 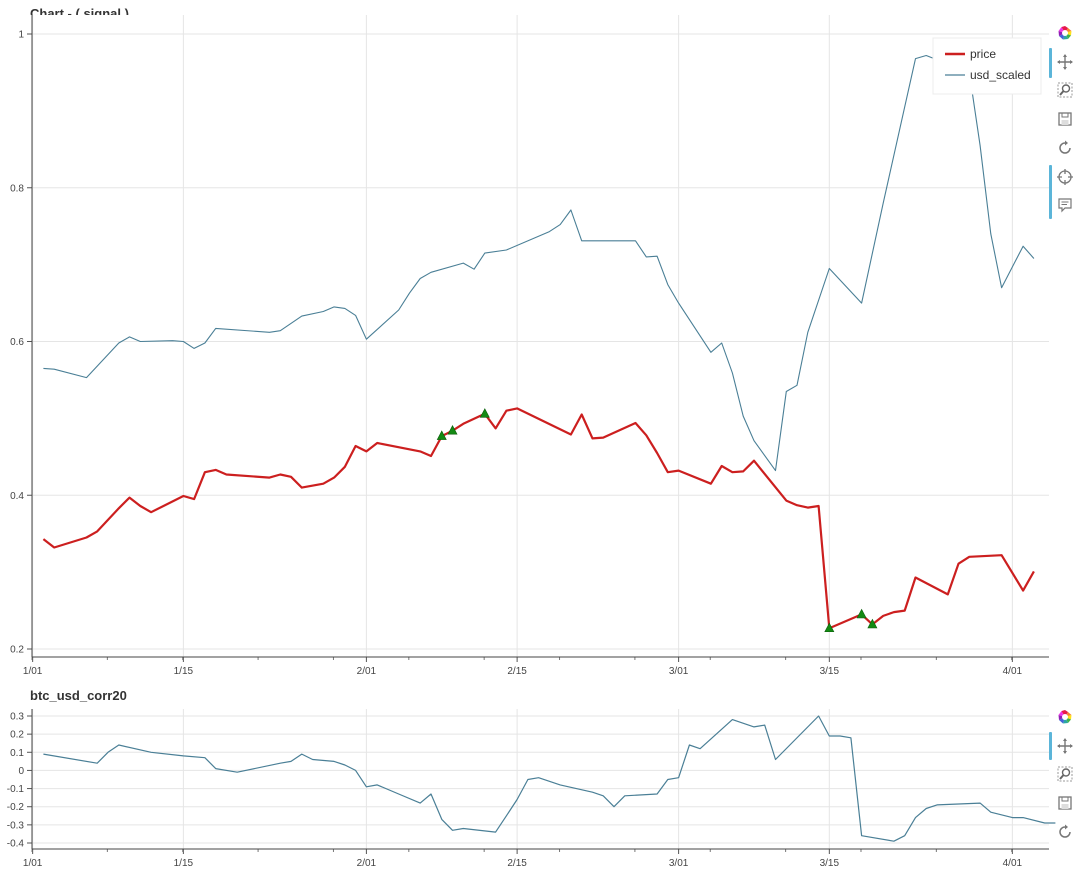 What do you see at coordinates (549, 778) in the screenshot?
I see `series-line-corr` at bounding box center [549, 778].